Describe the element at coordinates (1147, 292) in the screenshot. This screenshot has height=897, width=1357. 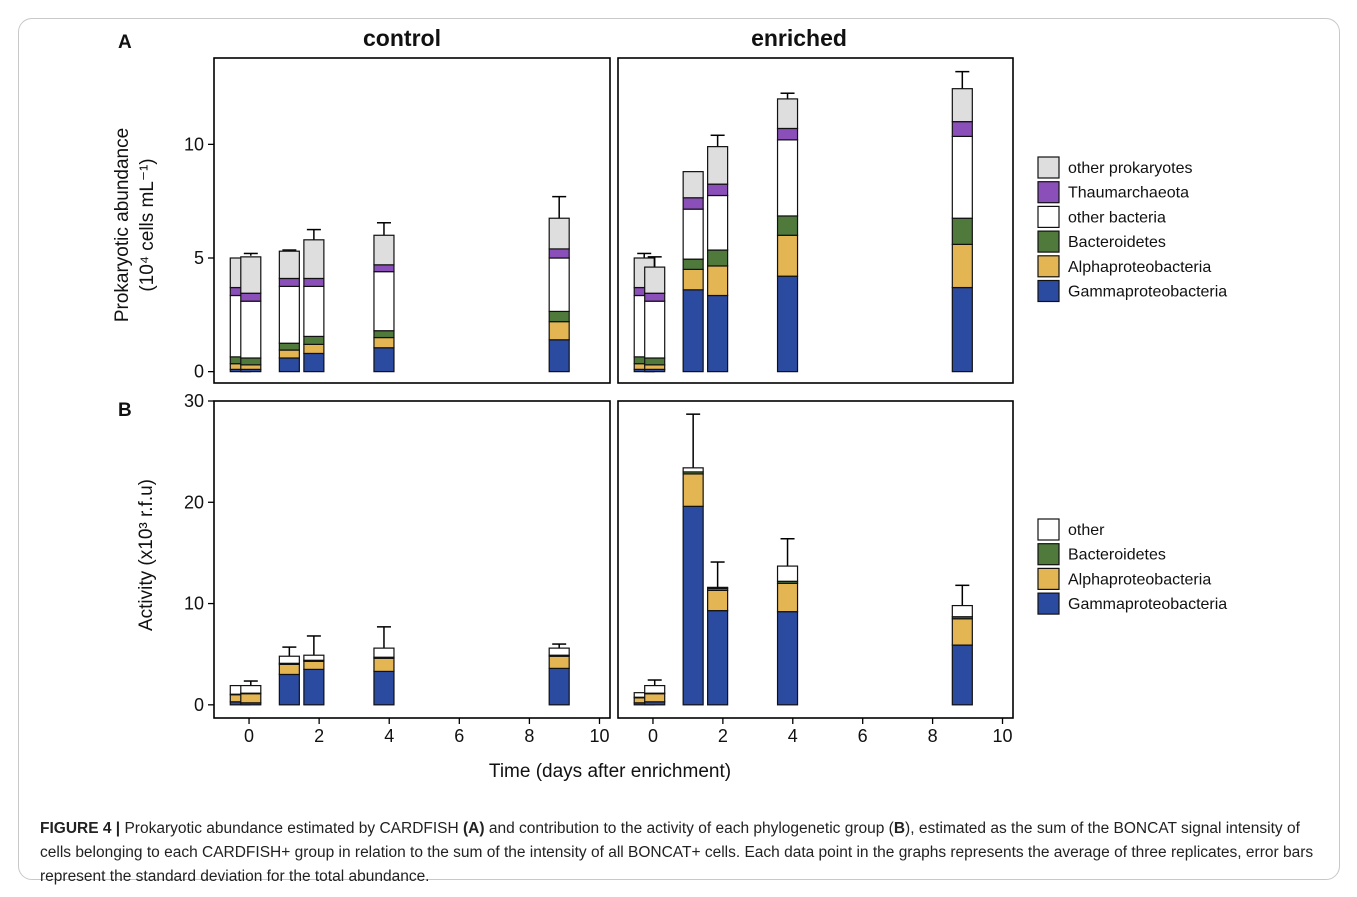
I see `legend-label: Gammaproteobacteria` at that location.